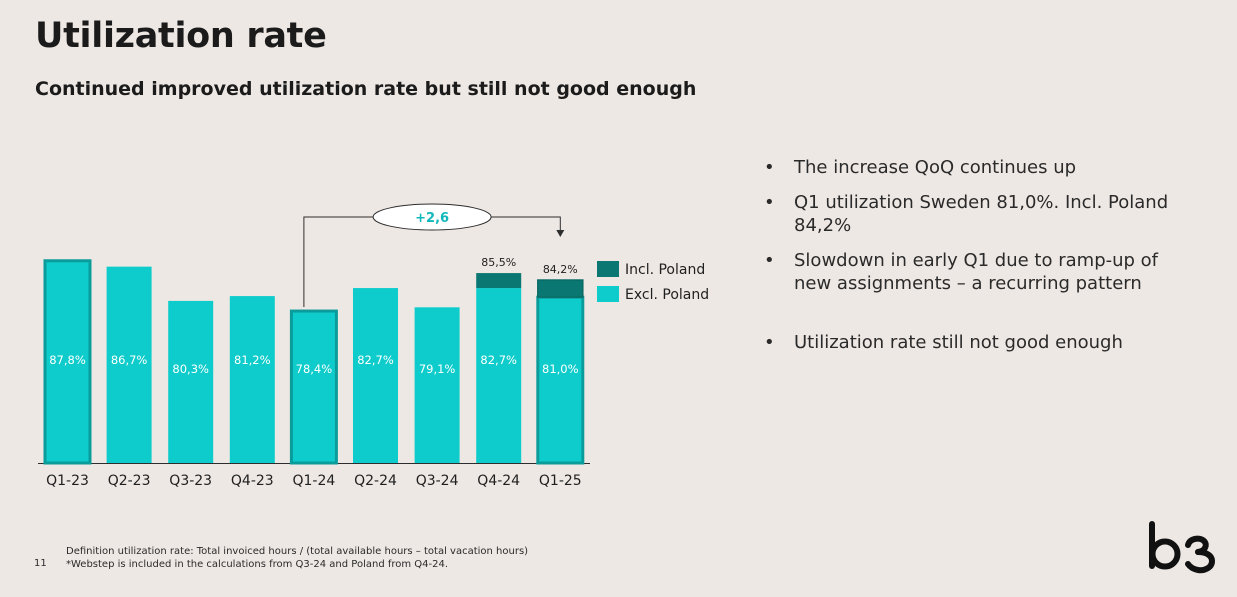 The width and height of the screenshot is (1237, 597). I want to click on annotation-label: +2,6, so click(432, 218).